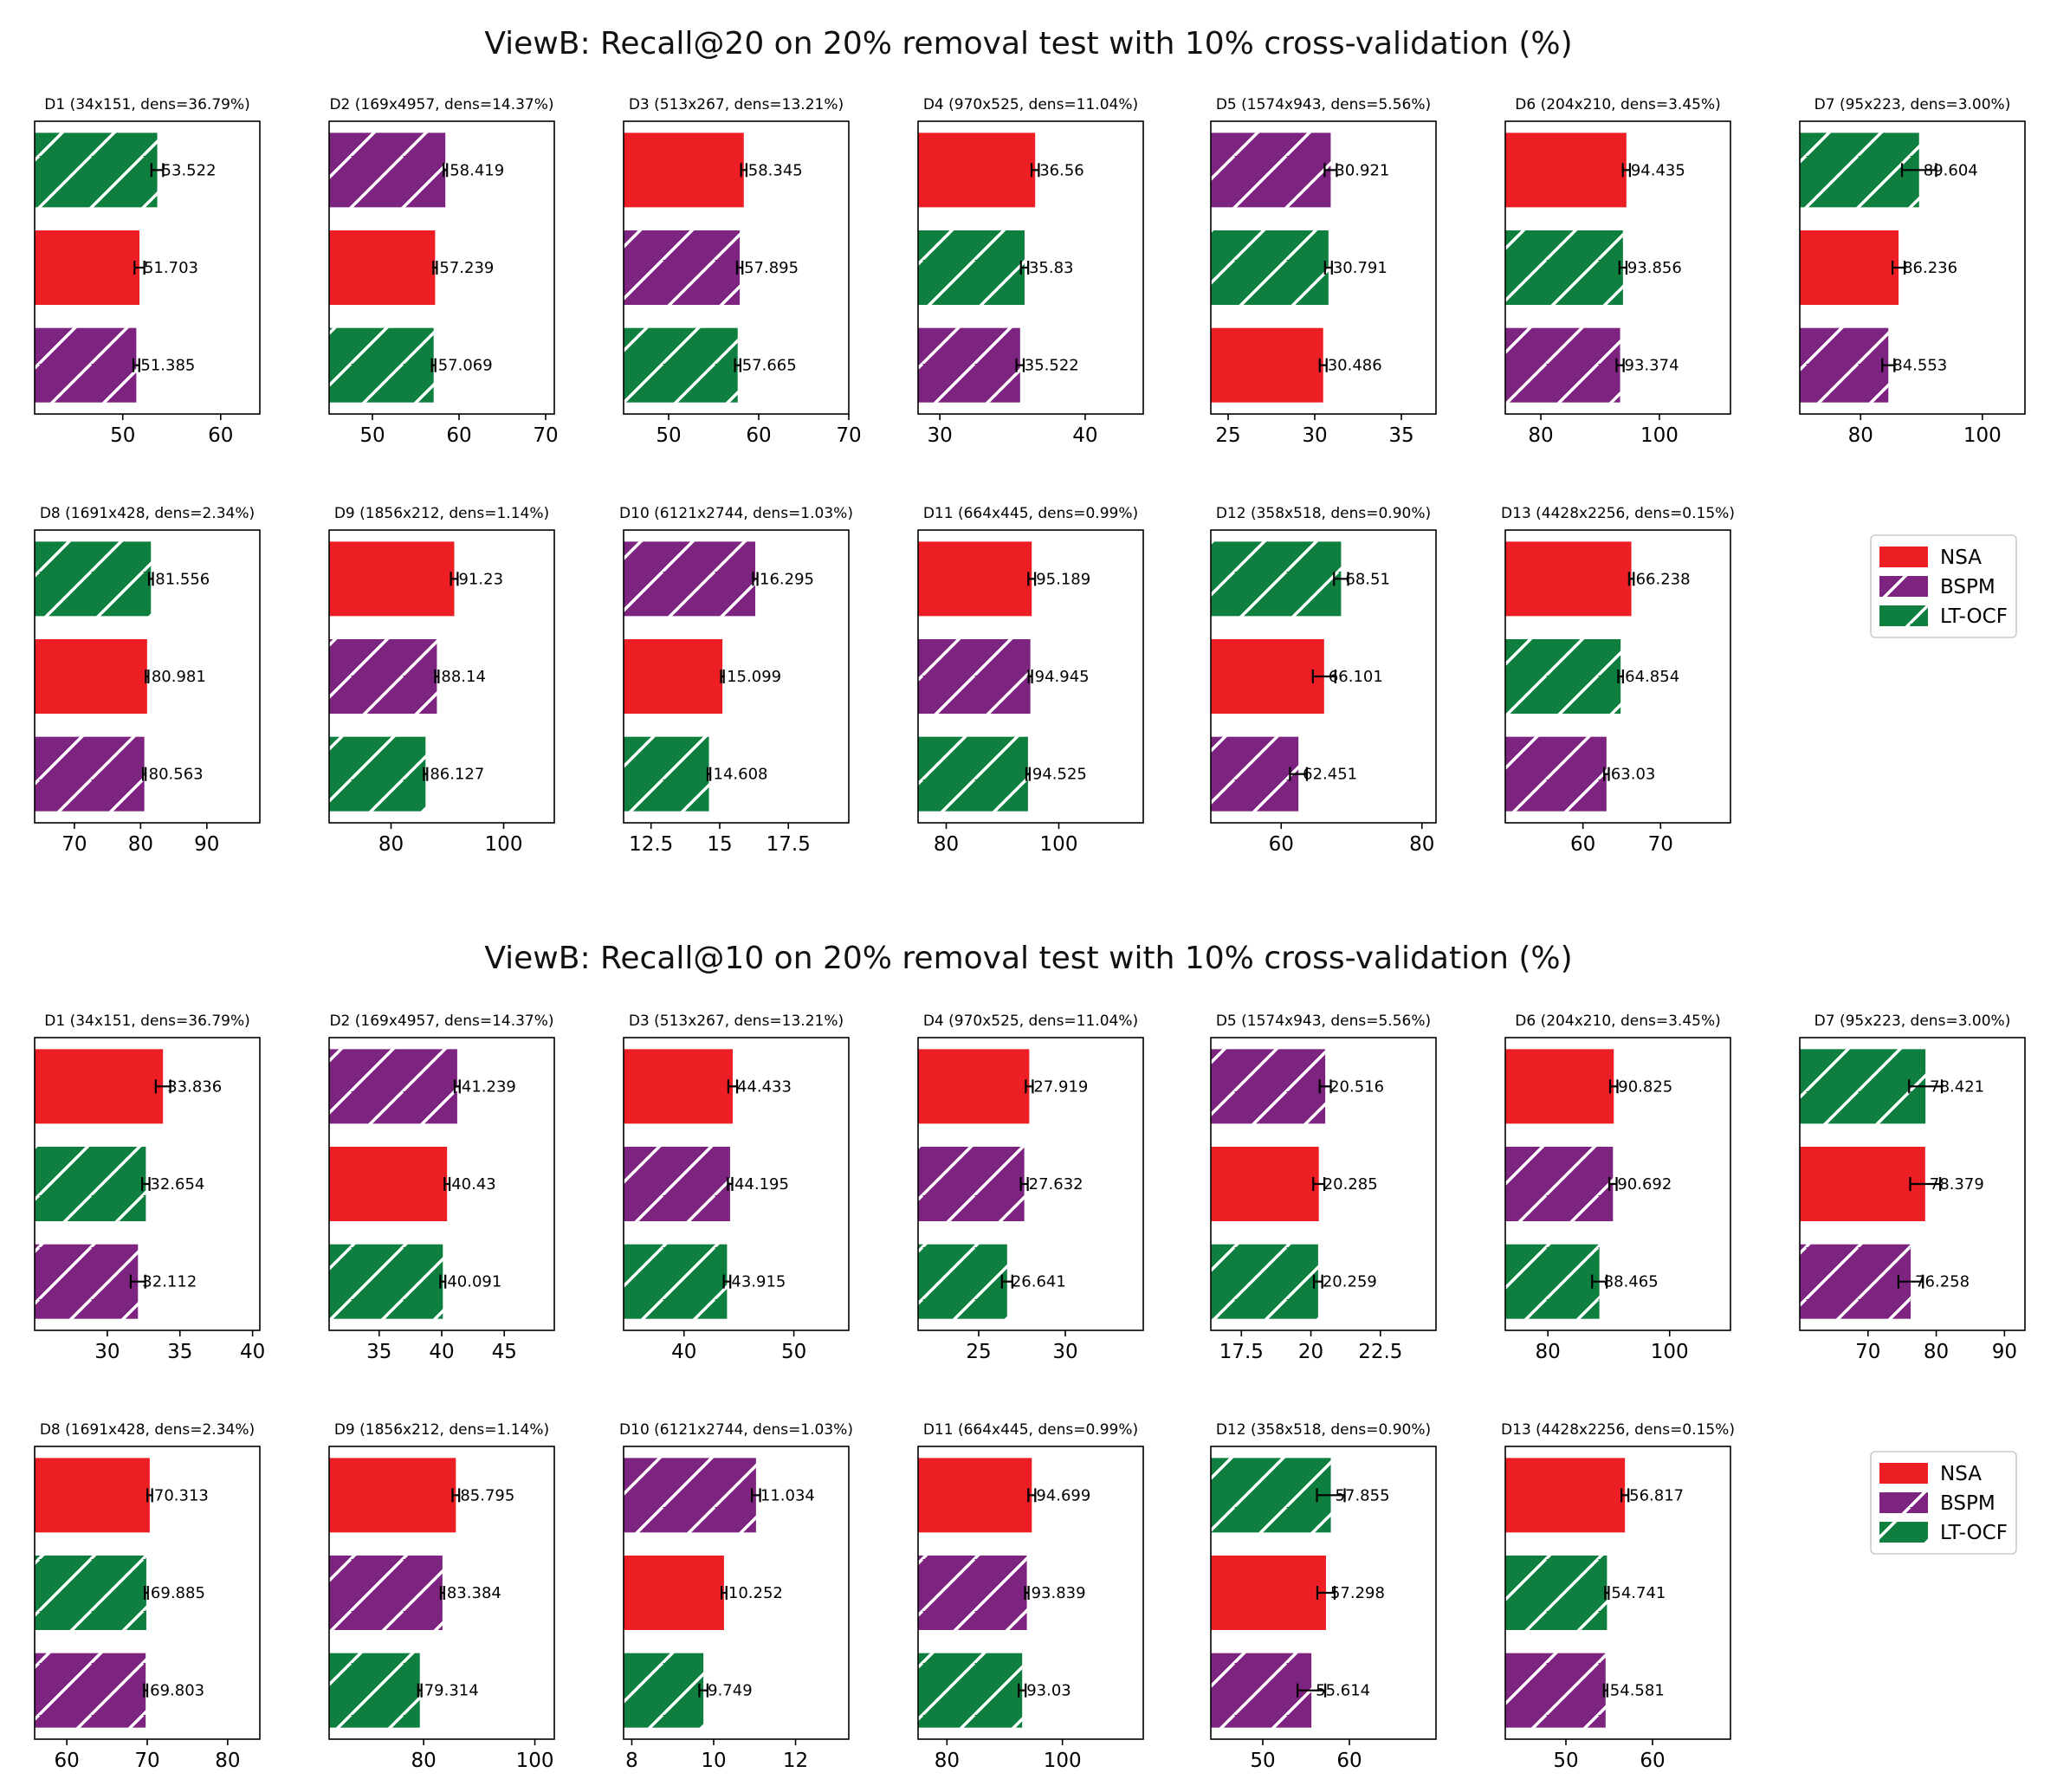 This screenshot has height=1792, width=2057. Describe the element at coordinates (1060, 1086) in the screenshot. I see `value-label: 27.919` at that location.